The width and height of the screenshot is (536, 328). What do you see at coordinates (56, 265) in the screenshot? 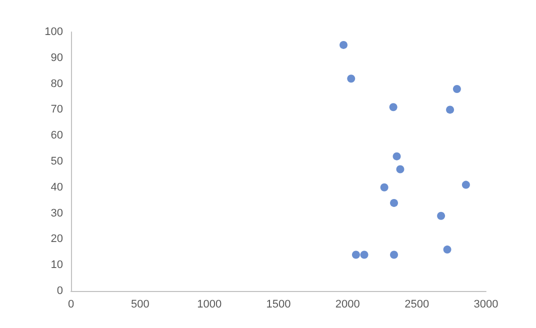
I see `y-tick-label: 10` at bounding box center [56, 265].